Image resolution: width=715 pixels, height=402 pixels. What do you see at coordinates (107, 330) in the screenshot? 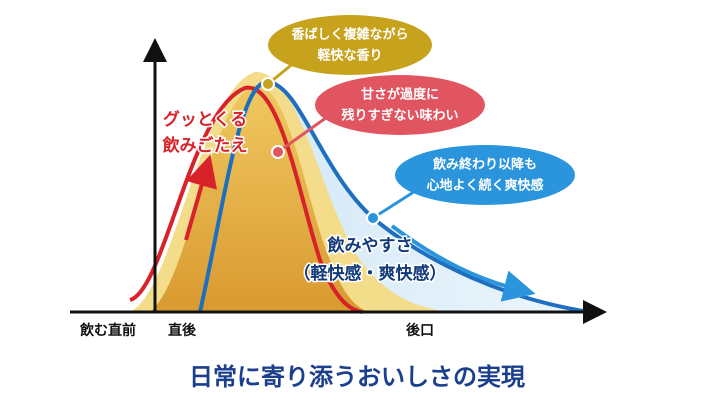
I see `axis-label: 飲む直前` at bounding box center [107, 330].